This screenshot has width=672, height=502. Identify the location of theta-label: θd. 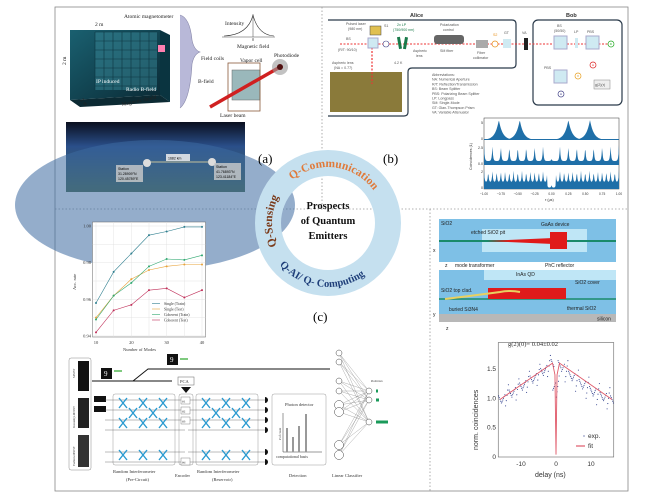
(184, 463).